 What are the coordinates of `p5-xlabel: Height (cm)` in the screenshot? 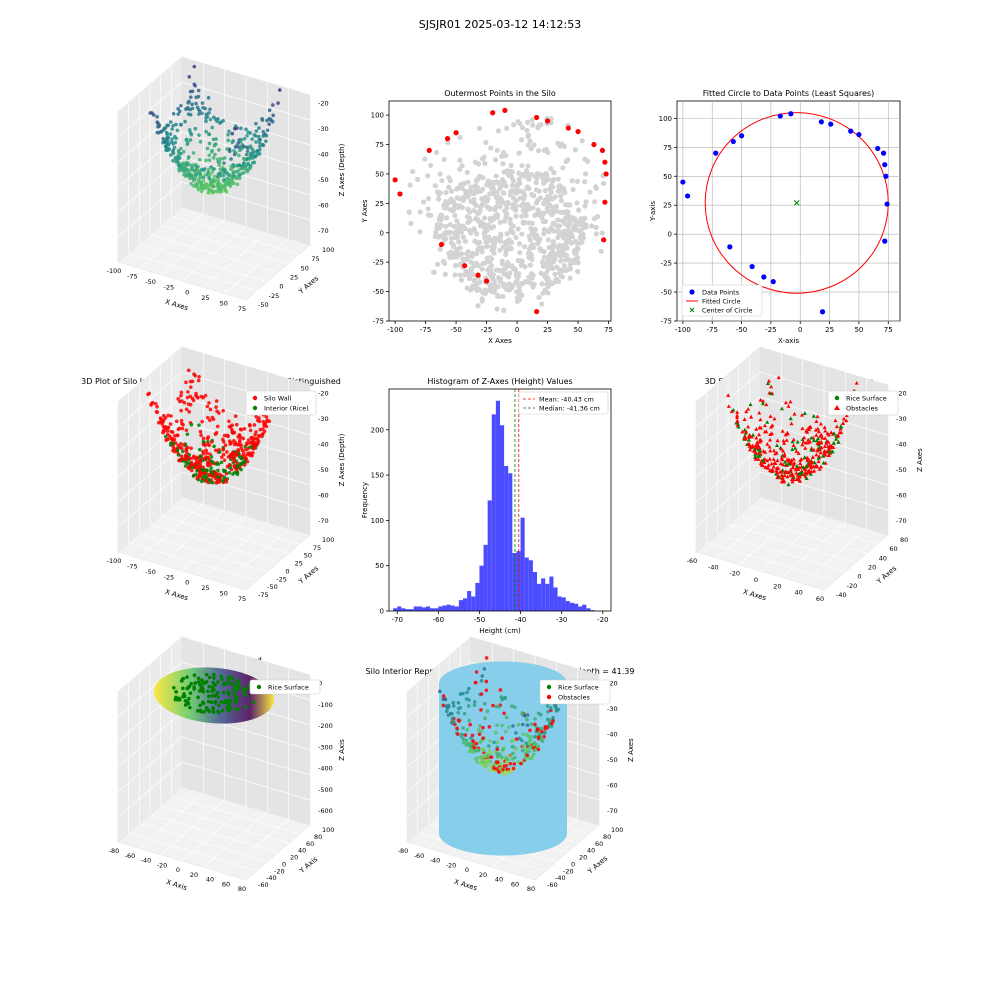 It's located at (500, 631).